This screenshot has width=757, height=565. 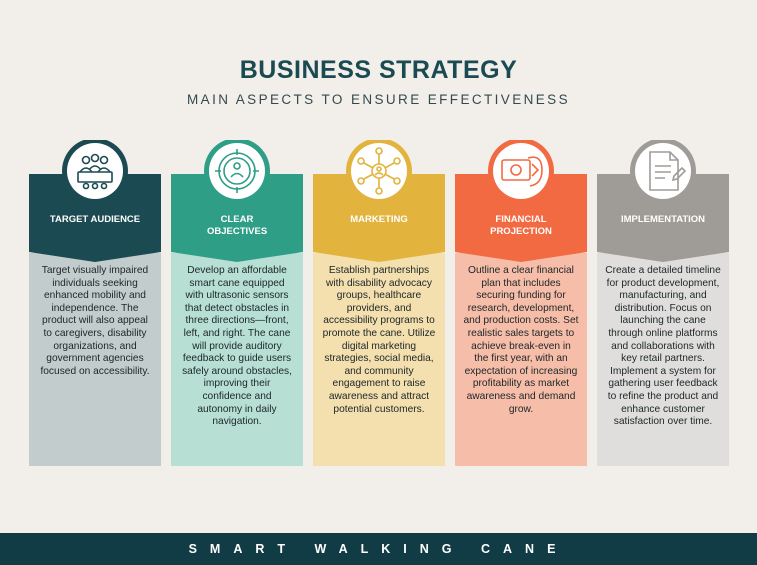 What do you see at coordinates (522, 171) in the screenshot?
I see `money-icon` at bounding box center [522, 171].